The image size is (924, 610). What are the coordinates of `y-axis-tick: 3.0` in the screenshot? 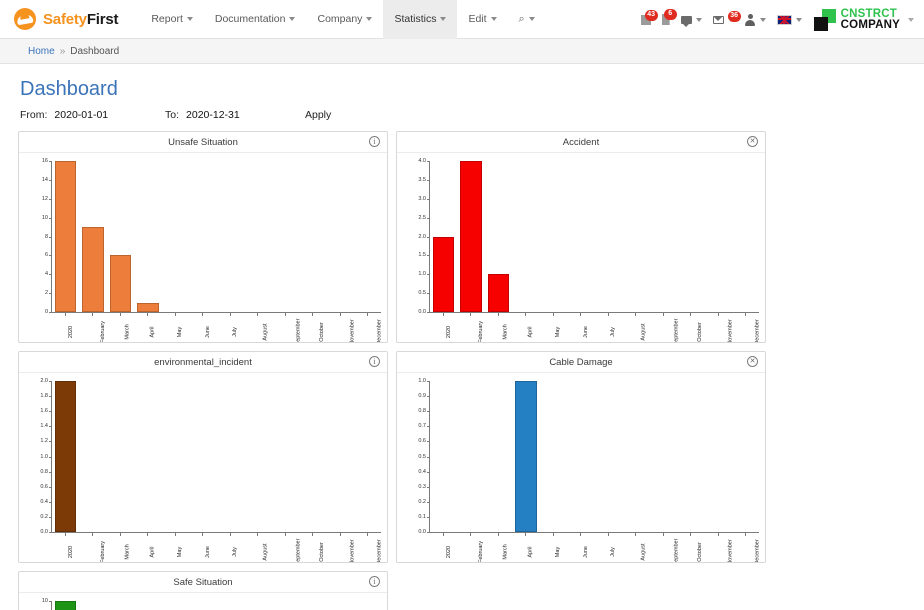 It's located at (424, 199).